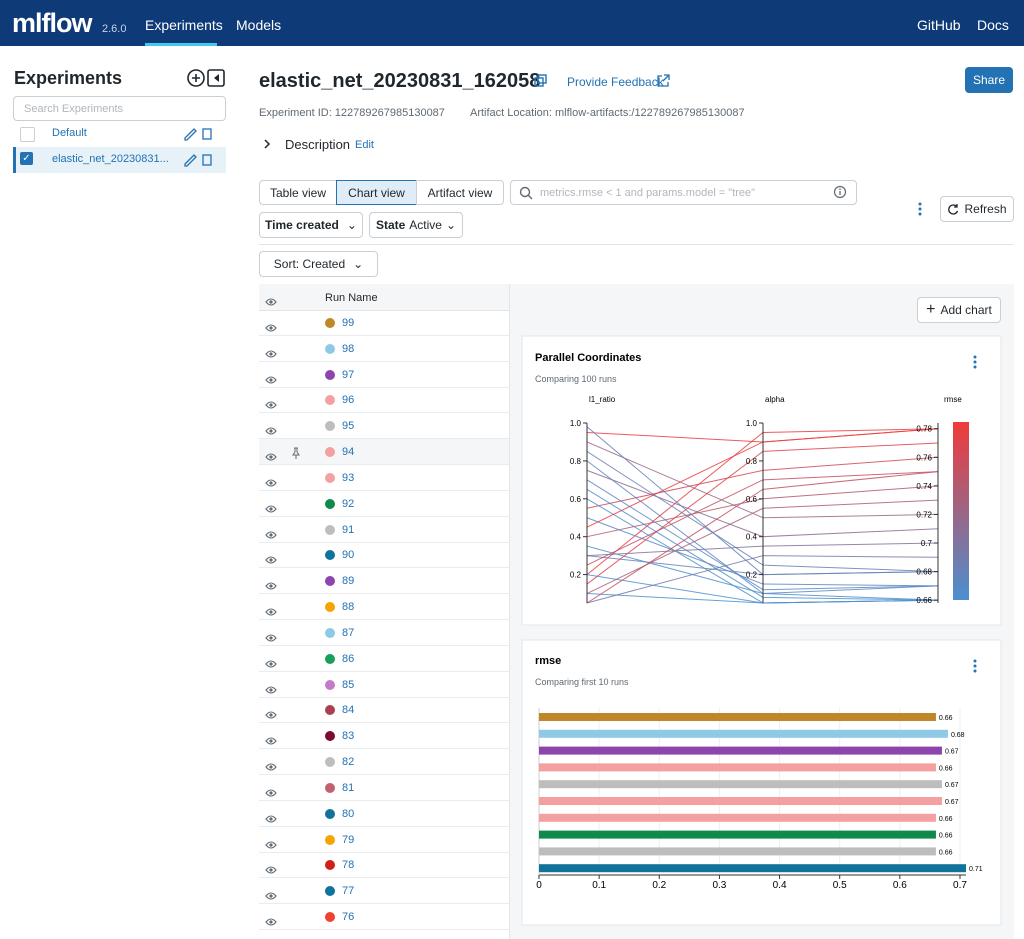 This screenshot has height=939, width=1024. Describe the element at coordinates (920, 209) in the screenshot. I see `more-menu` at that location.